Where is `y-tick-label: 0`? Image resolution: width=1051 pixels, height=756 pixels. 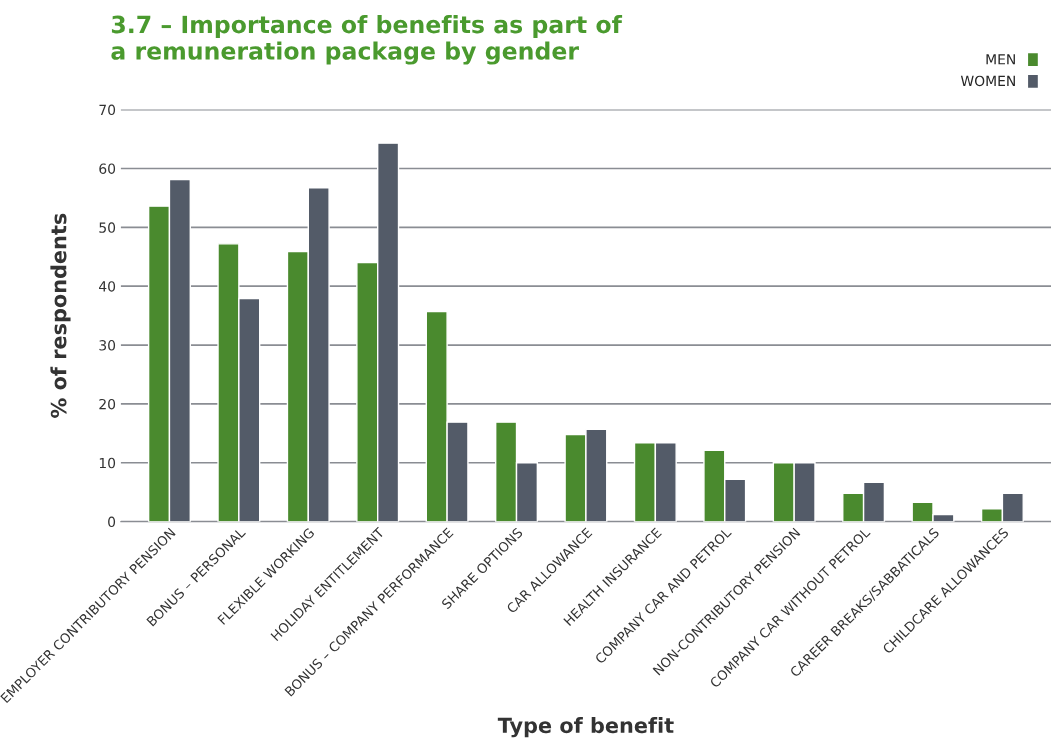
y-tick-label: 0 is located at coordinates (112, 522).